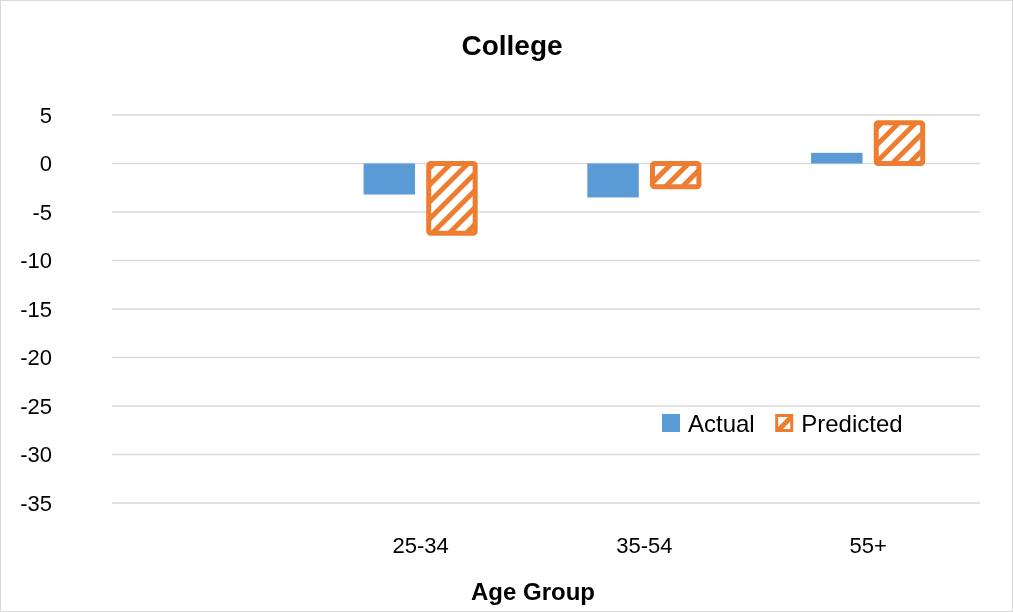  What do you see at coordinates (36, 261) in the screenshot?
I see `y-tick-label: -10` at bounding box center [36, 261].